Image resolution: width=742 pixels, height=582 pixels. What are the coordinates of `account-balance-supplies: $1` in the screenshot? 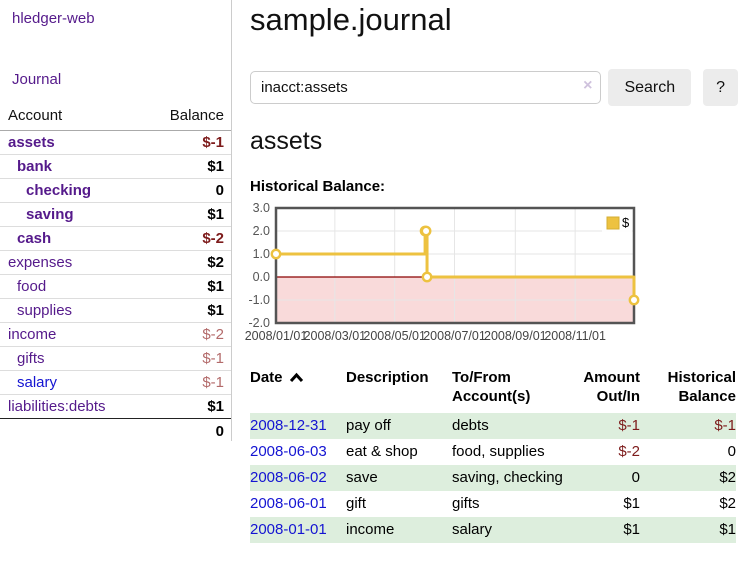 It's located at (215, 310).